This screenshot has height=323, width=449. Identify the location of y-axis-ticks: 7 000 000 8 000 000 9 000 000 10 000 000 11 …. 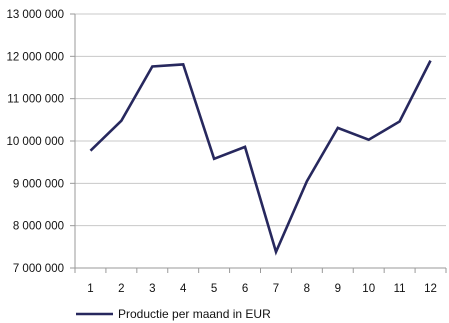
(35, 142).